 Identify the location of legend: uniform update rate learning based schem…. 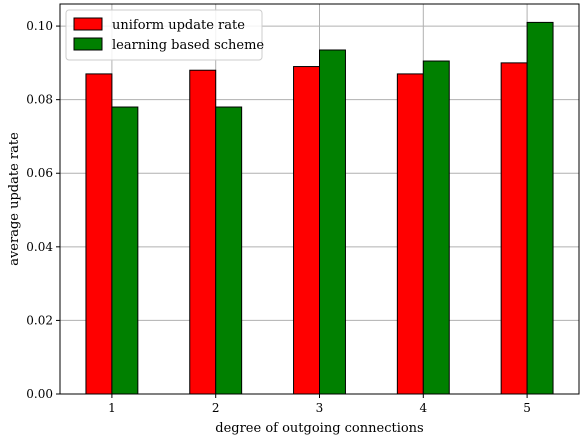
(164, 35).